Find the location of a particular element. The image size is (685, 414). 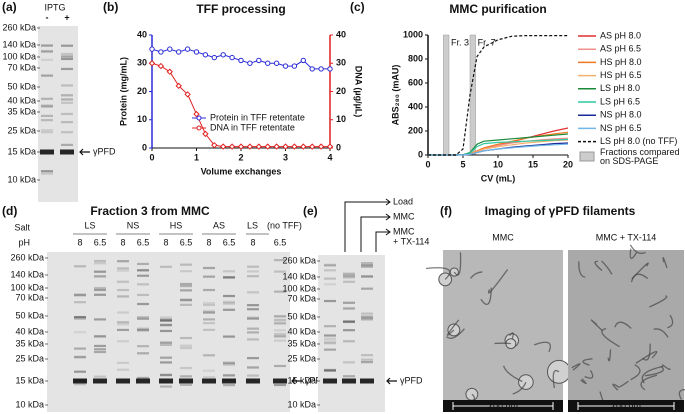

legend-label: LS pH 8.0 is located at coordinates (620, 88).